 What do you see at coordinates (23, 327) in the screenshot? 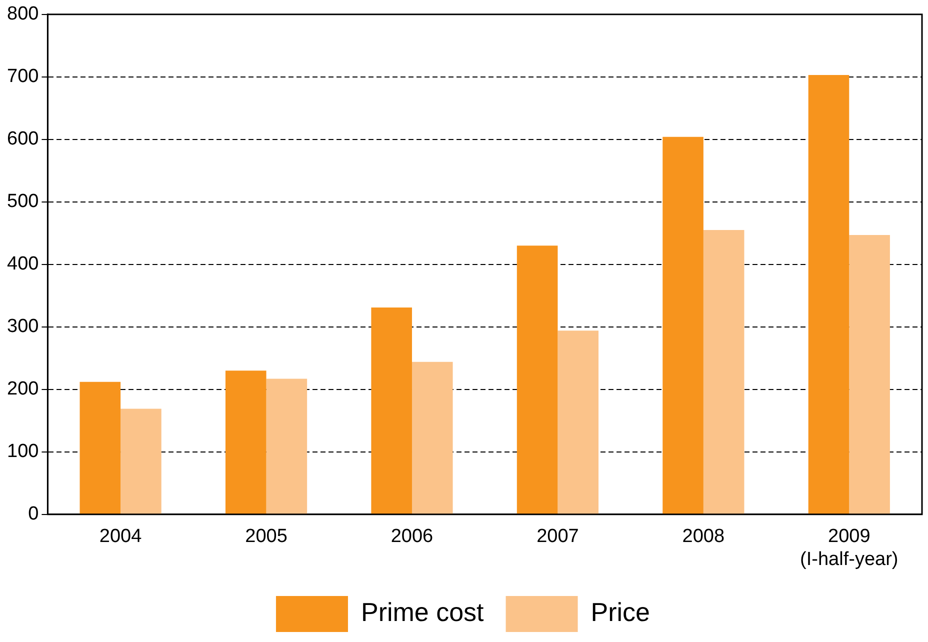
I see `y-tick-label: 300` at bounding box center [23, 327].